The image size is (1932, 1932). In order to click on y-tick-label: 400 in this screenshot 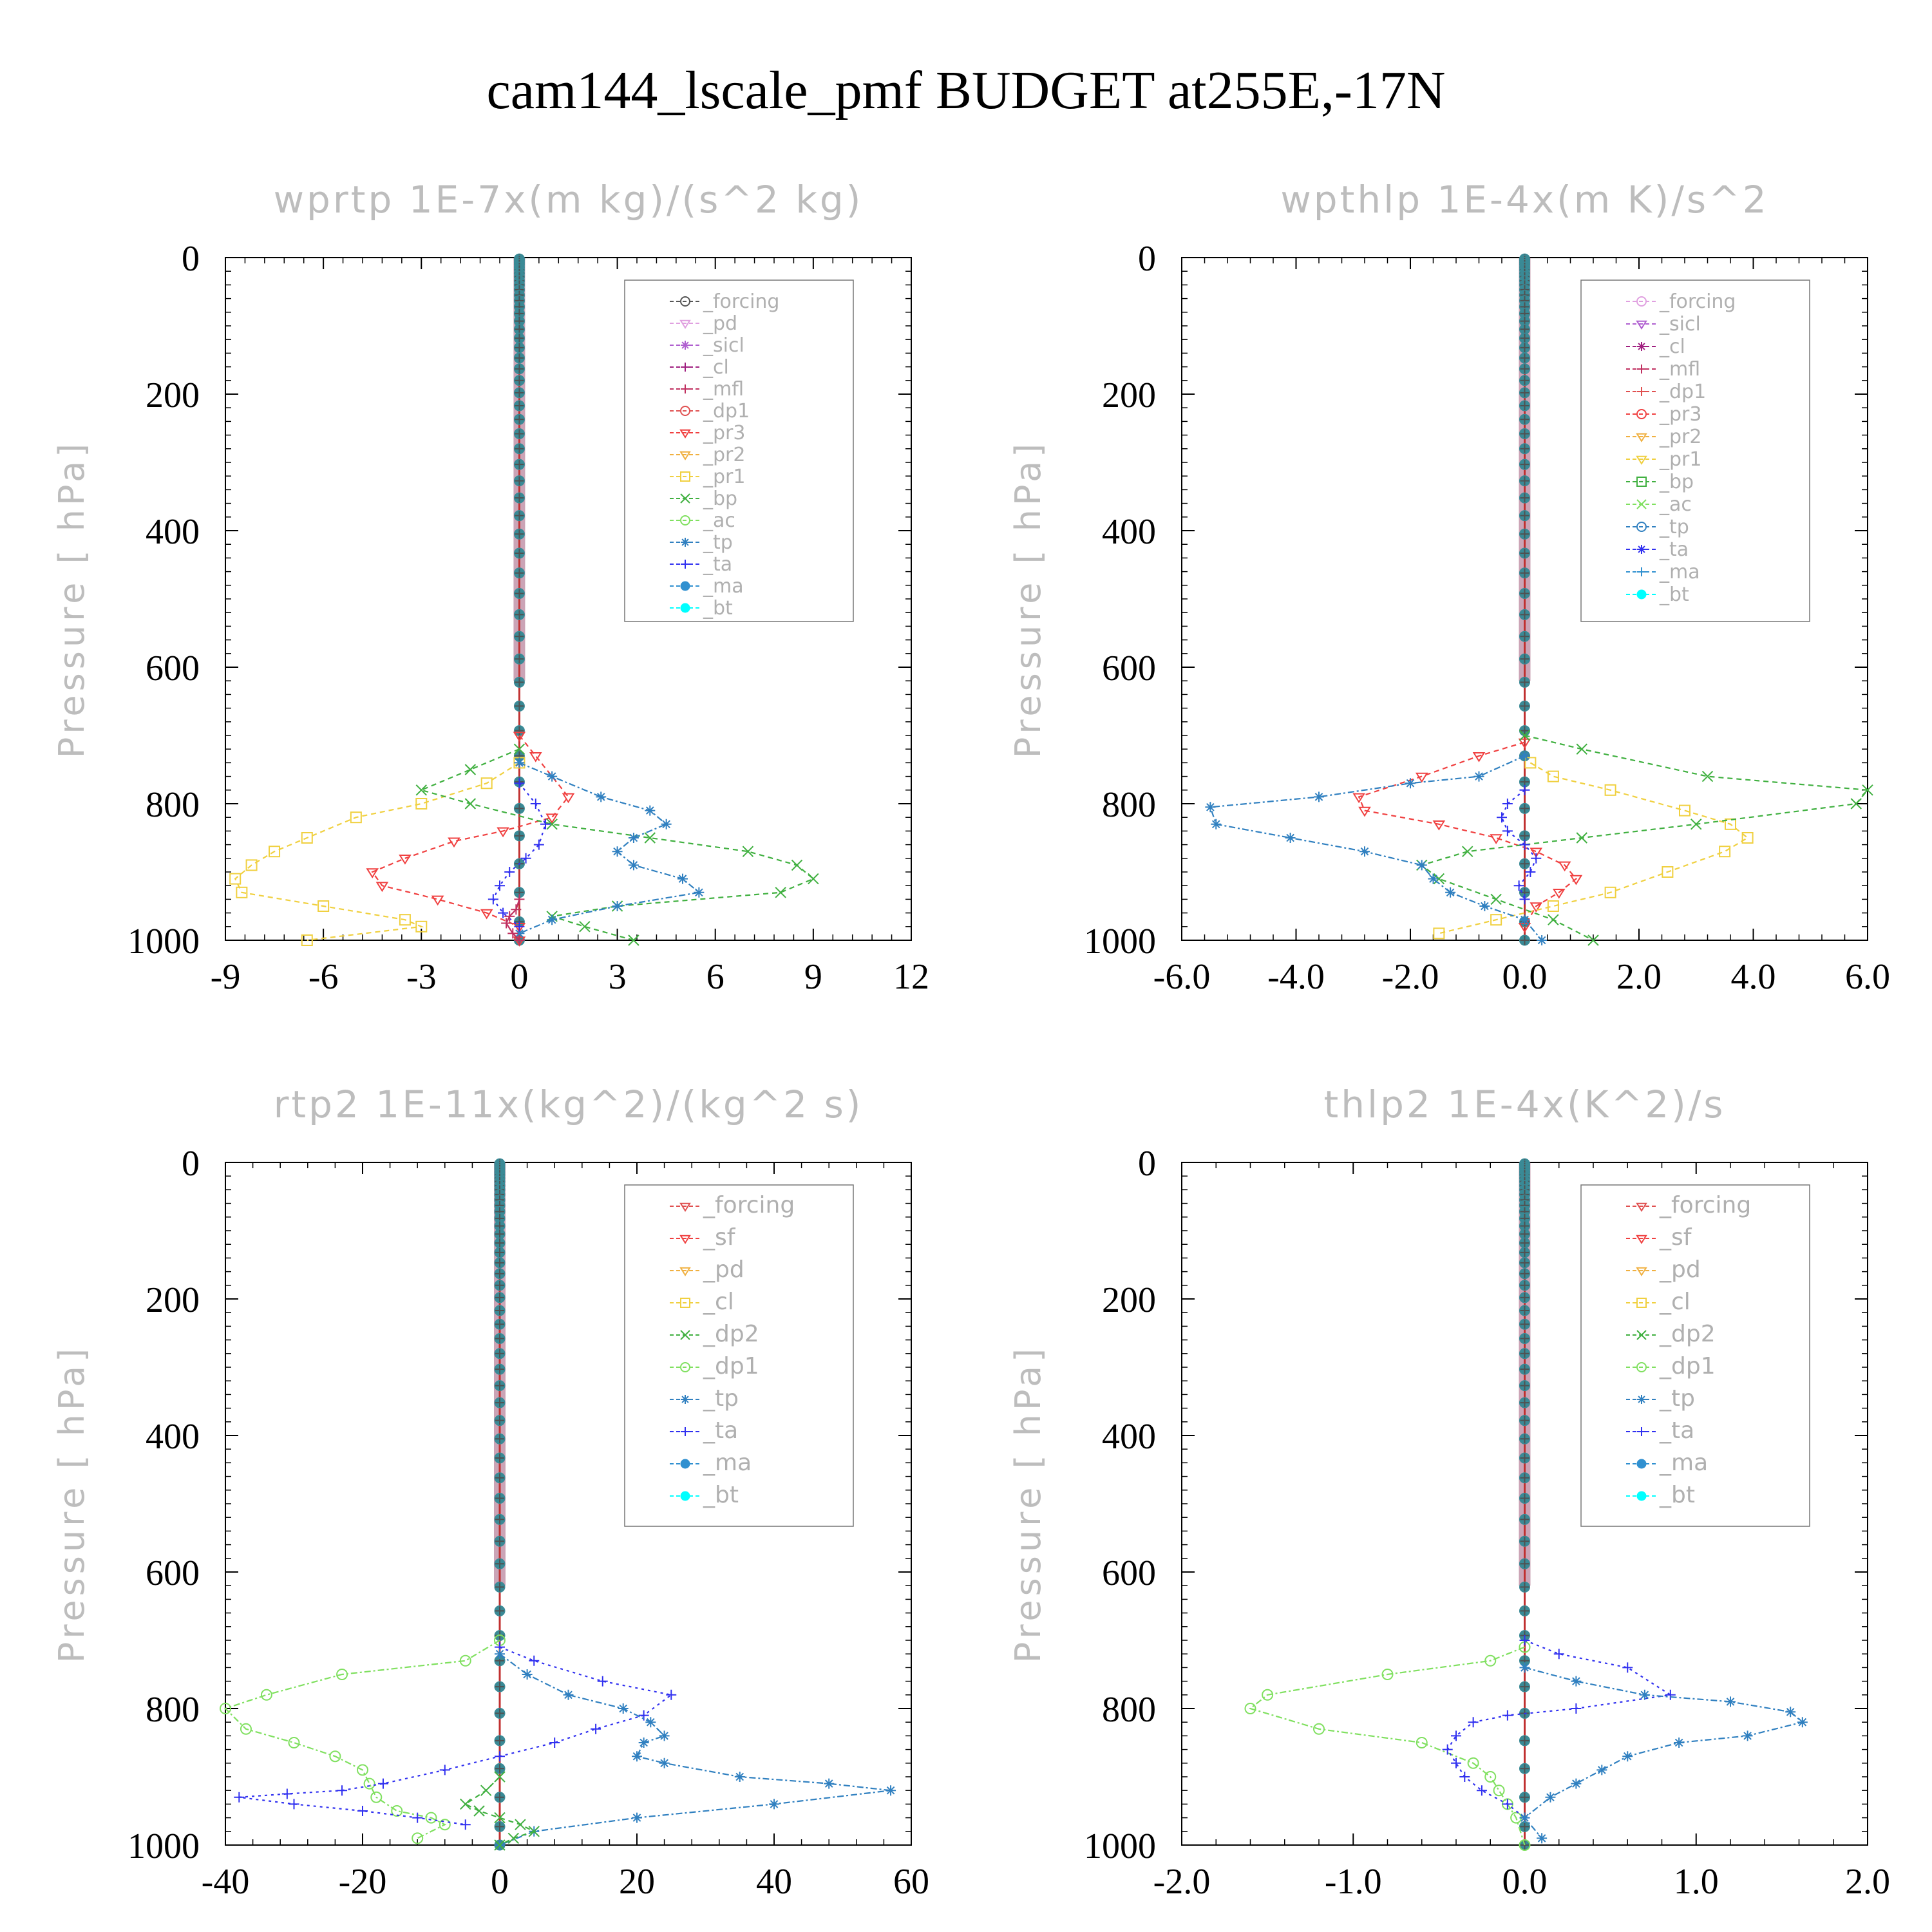, I will do `click(173, 532)`.